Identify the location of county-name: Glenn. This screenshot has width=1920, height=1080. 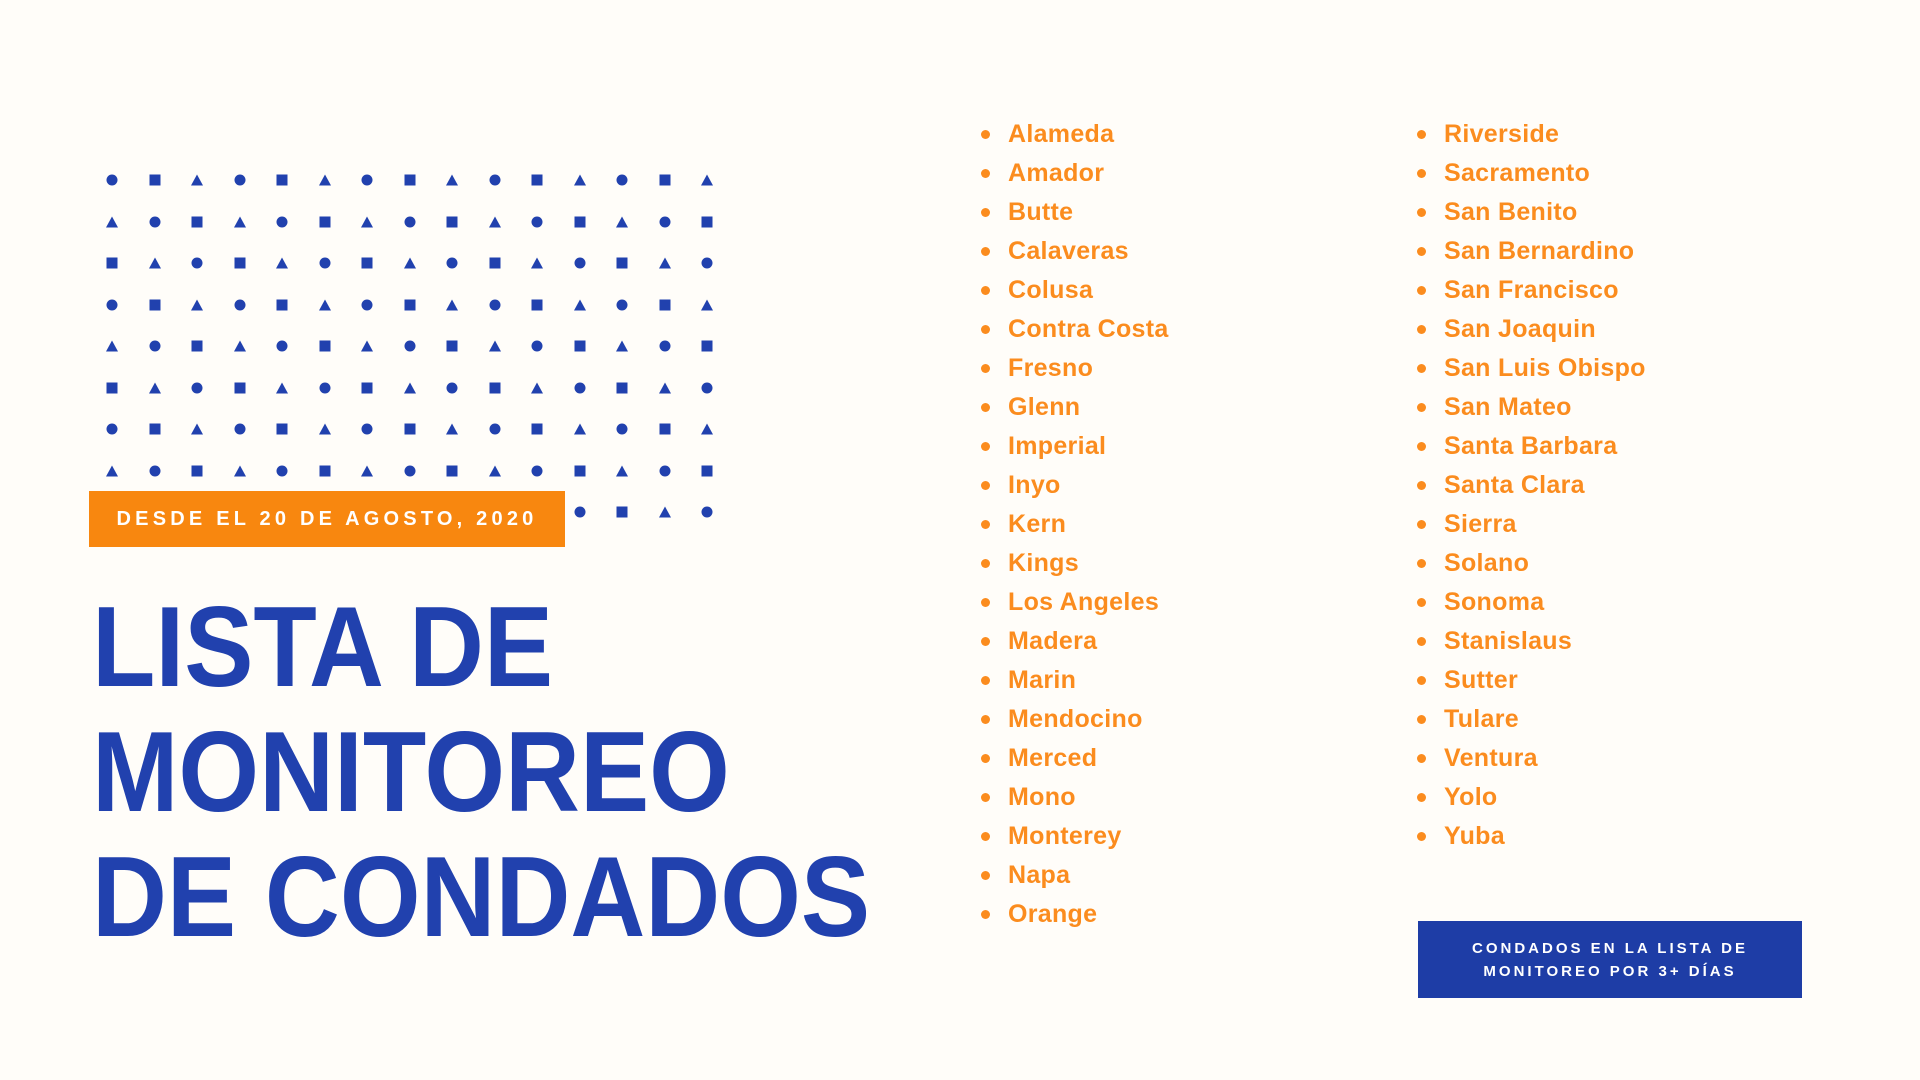
(1044, 407).